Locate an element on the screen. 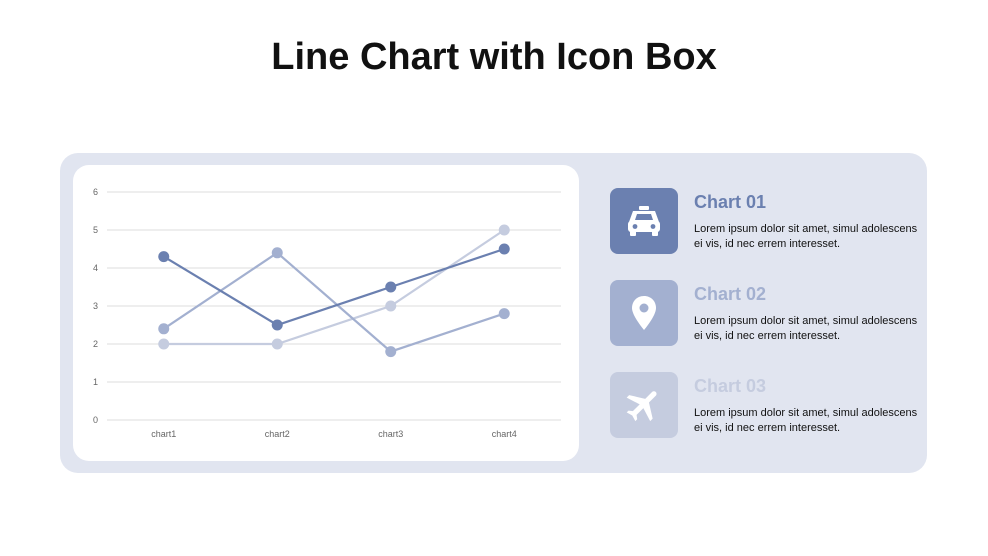 This screenshot has height=556, width=988. item-title: Chart 01 is located at coordinates (730, 202).